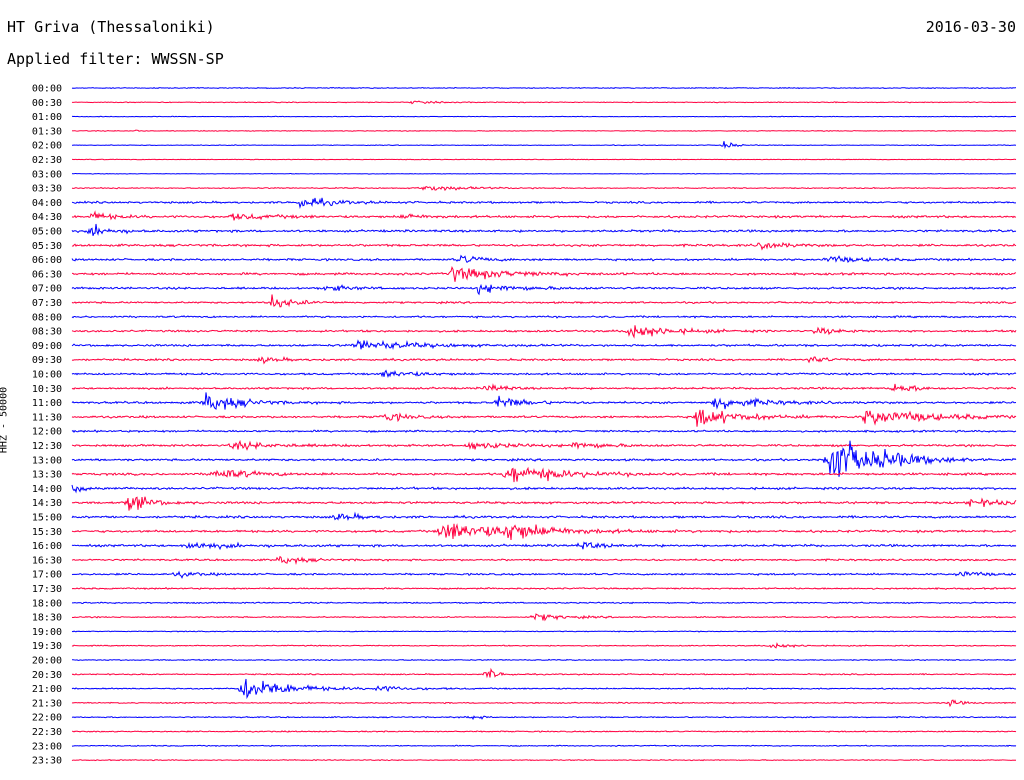 Image resolution: width=1024 pixels, height=780 pixels. What do you see at coordinates (47, 360) in the screenshot?
I see `hour-label: 09:30` at bounding box center [47, 360].